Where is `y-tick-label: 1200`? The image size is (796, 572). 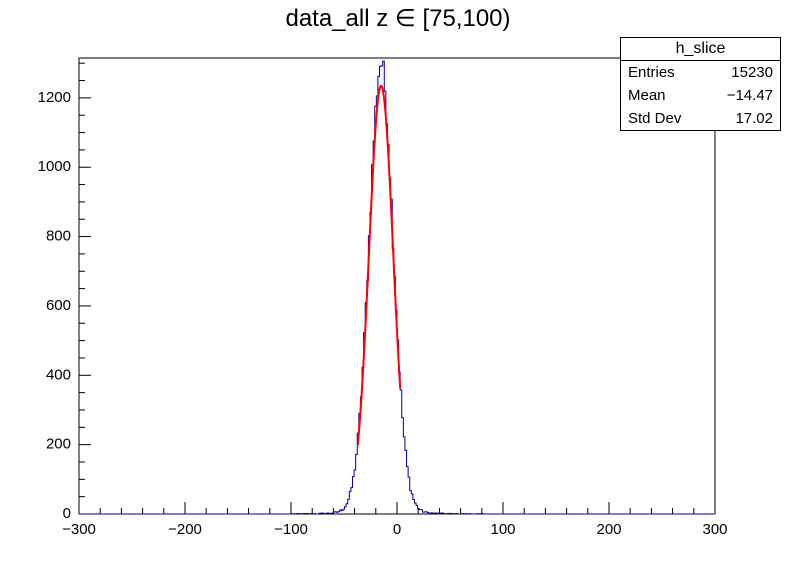 y-tick-label: 1200 is located at coordinates (54, 97).